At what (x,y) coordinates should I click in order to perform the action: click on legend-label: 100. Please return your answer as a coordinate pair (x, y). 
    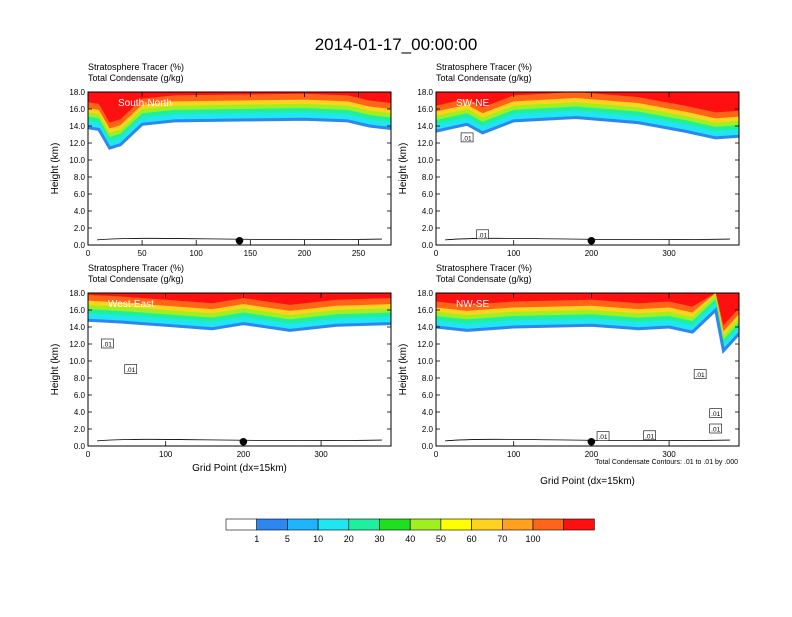
    Looking at the image, I should click on (532, 539).